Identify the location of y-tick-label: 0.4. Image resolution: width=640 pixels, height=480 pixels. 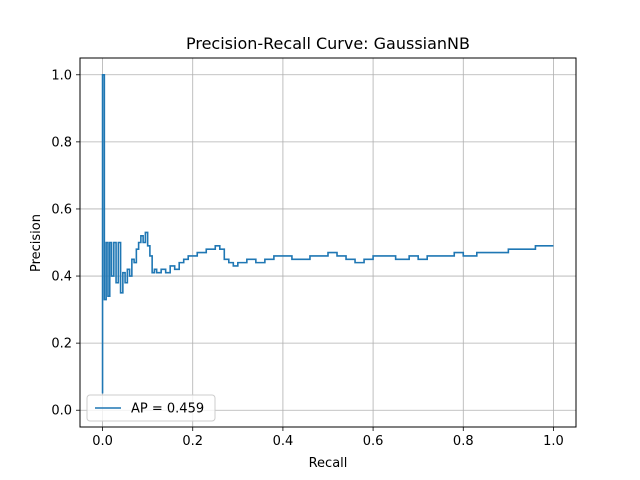
(61, 277).